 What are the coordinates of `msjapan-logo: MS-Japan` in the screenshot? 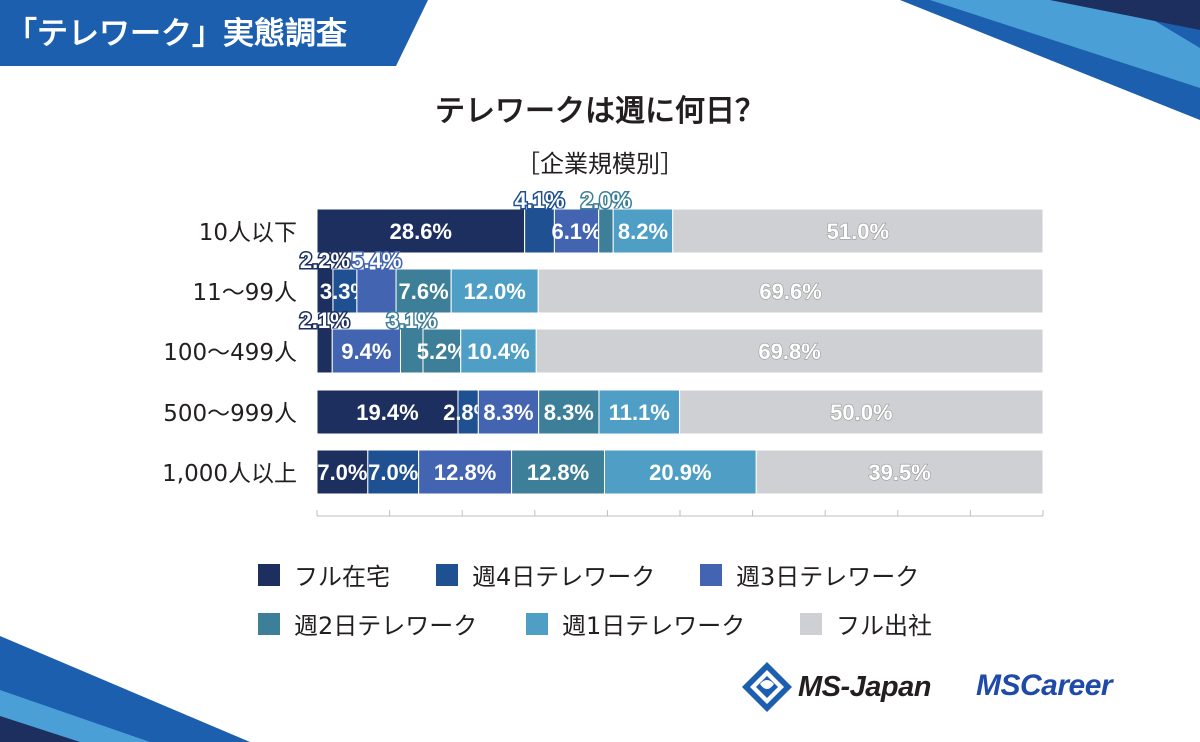 It's located at (835, 687).